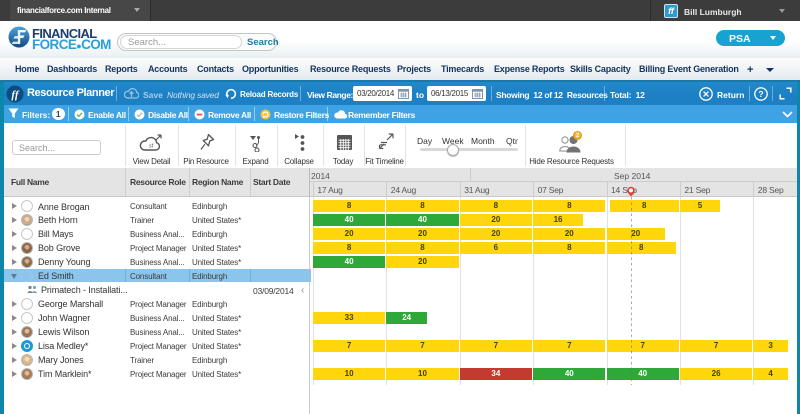 The height and width of the screenshot is (414, 800). I want to click on svg-text: ff, so click(15, 95).